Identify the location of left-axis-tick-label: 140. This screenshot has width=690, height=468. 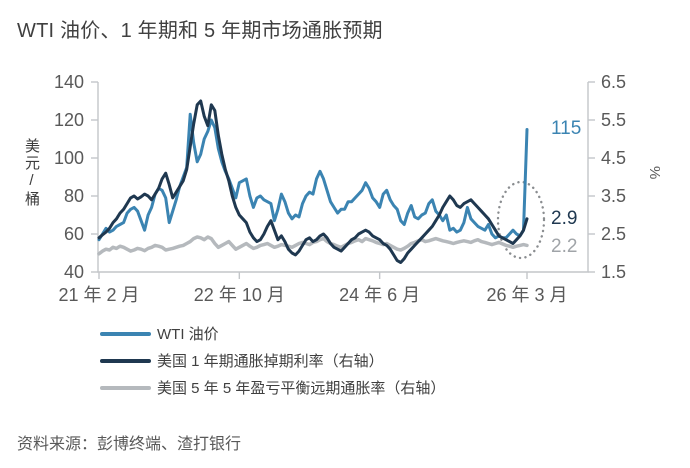
(69, 82).